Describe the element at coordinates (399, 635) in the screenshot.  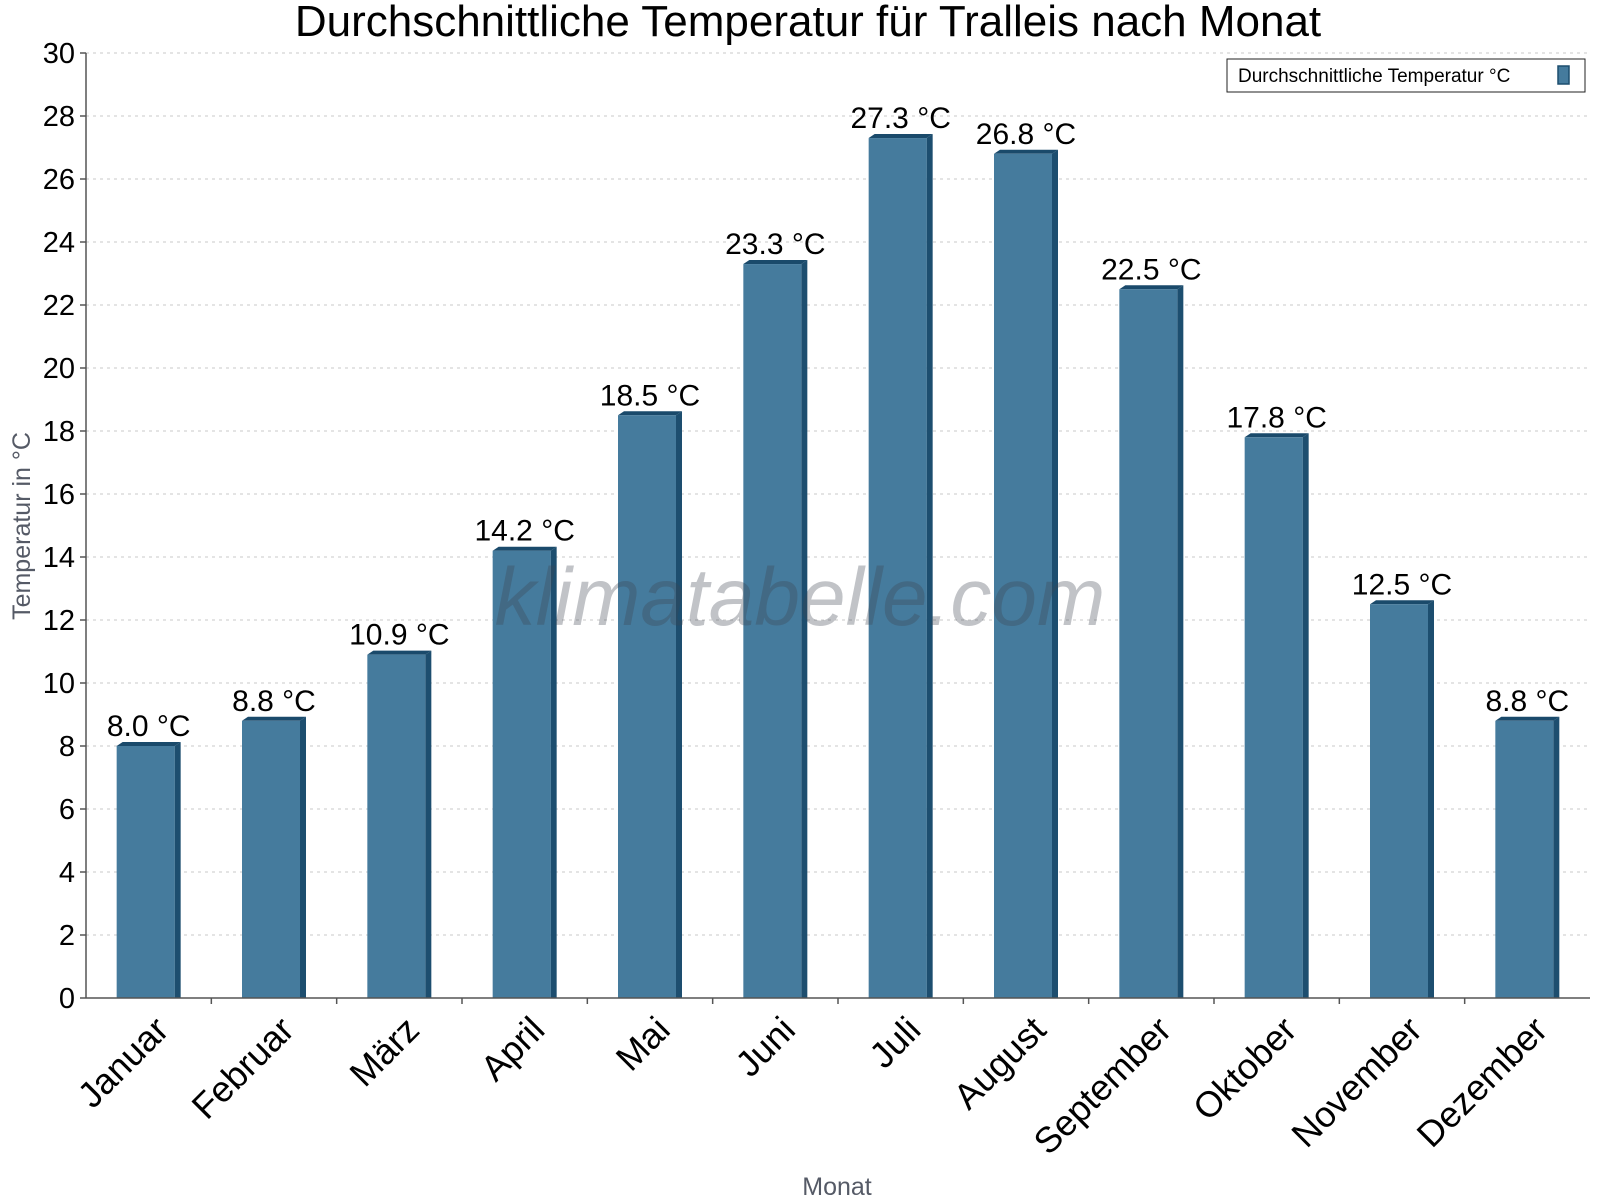
I see `data-label: 10.9 °C` at that location.